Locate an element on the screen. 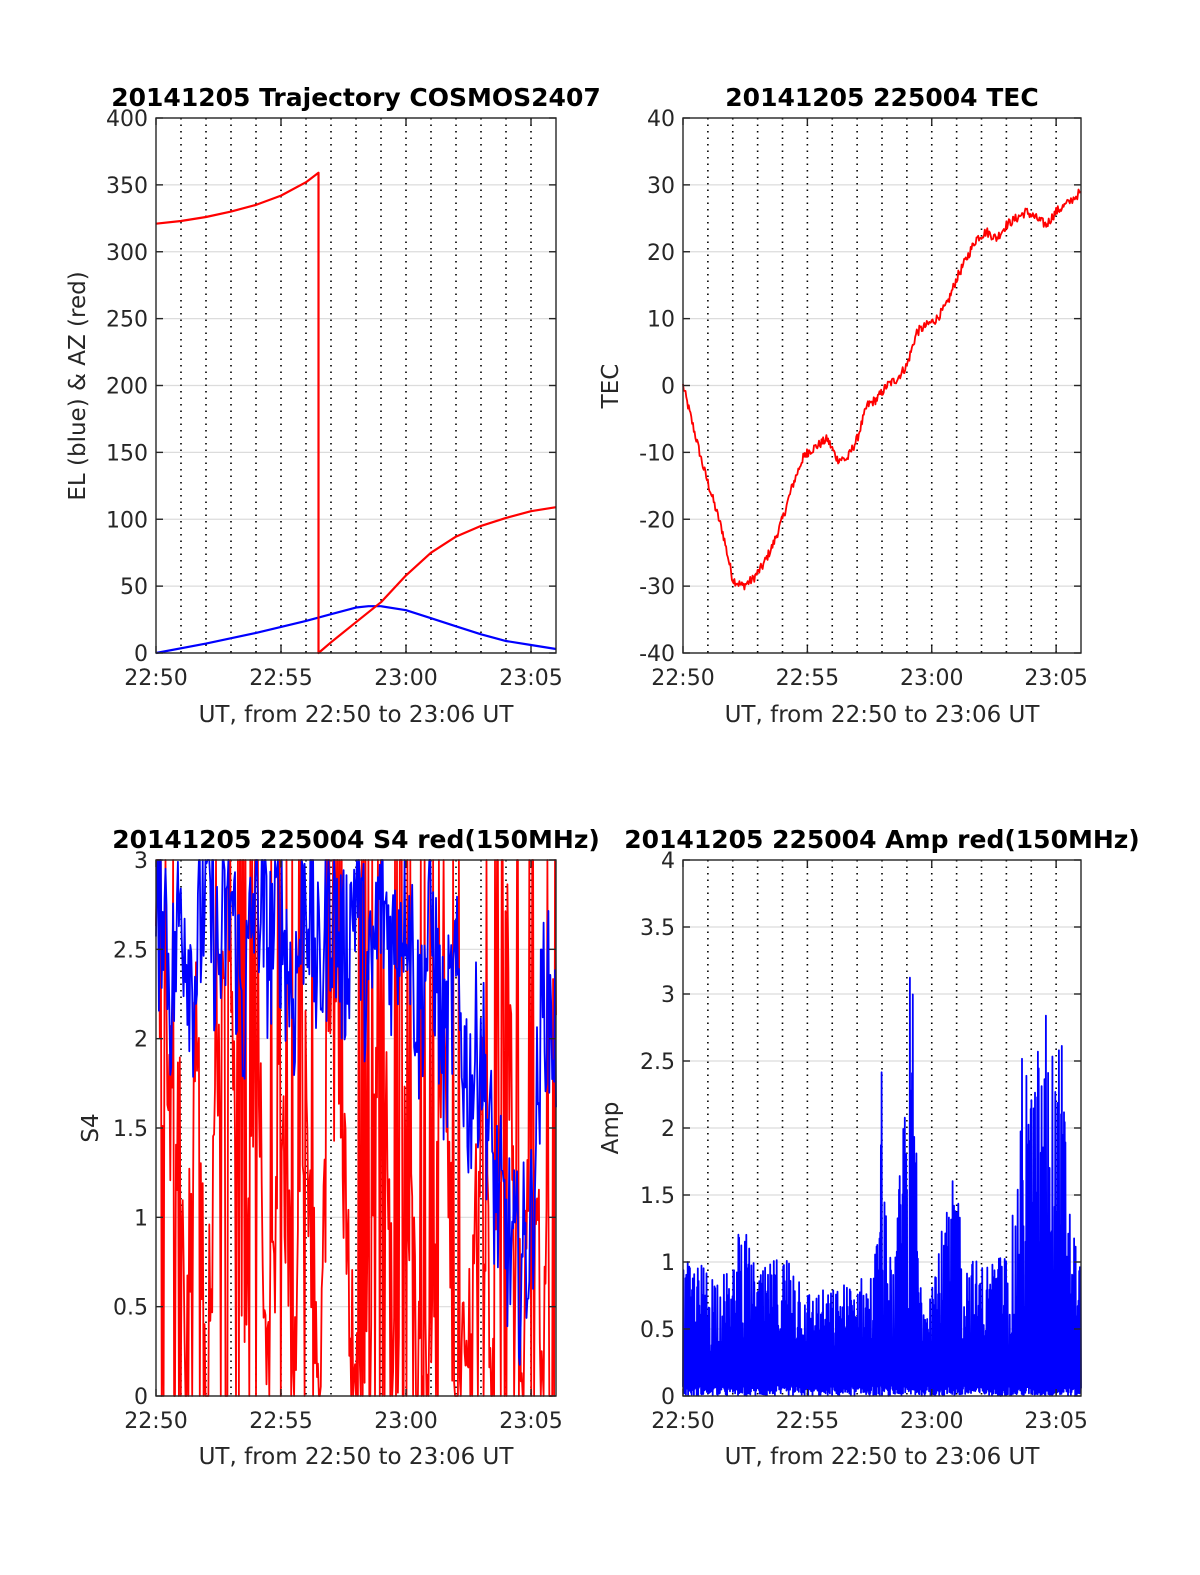 The width and height of the screenshot is (1200, 1575). tec-ytick-label: -20 is located at coordinates (657, 520).